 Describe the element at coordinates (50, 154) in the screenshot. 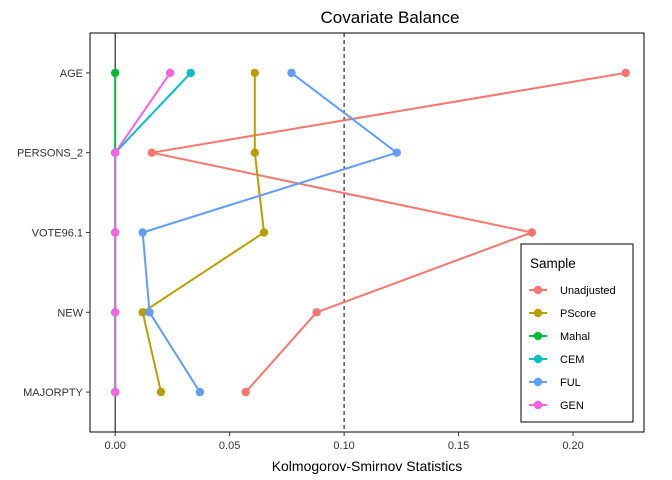

I see `y-tick-label: PERSONS_2` at that location.